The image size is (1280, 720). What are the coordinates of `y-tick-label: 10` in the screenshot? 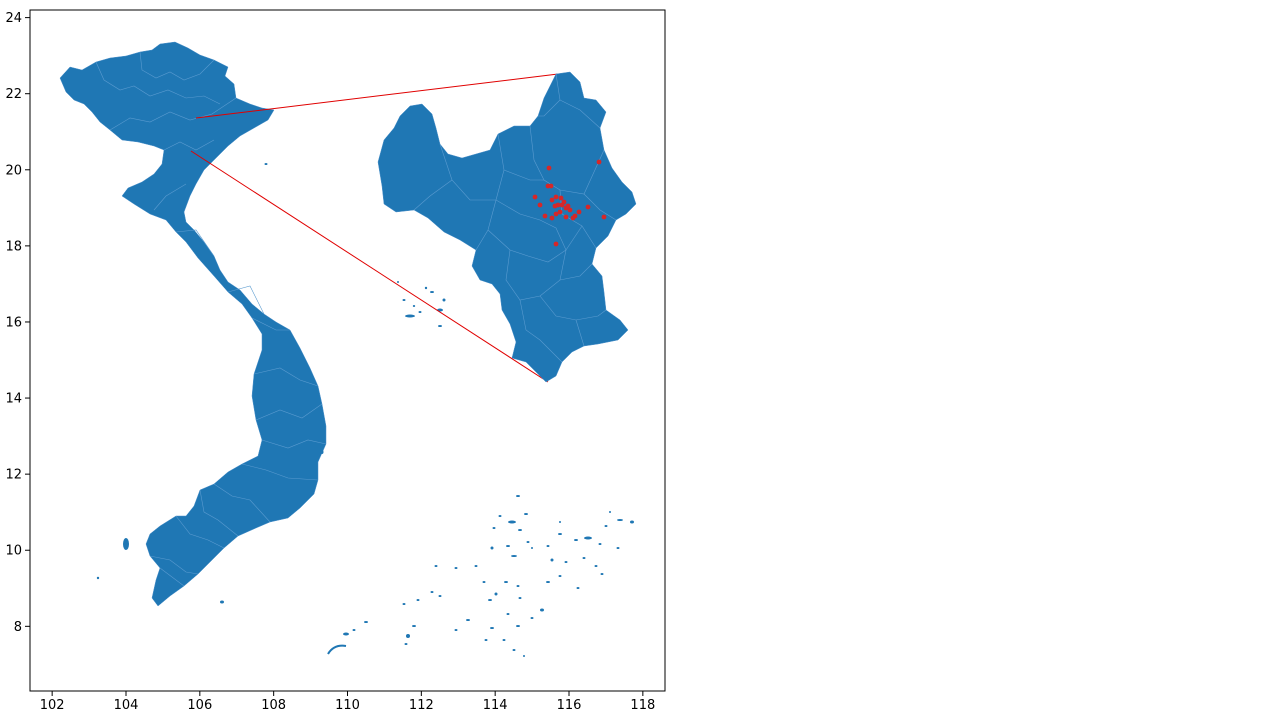 It's located at (13, 551).